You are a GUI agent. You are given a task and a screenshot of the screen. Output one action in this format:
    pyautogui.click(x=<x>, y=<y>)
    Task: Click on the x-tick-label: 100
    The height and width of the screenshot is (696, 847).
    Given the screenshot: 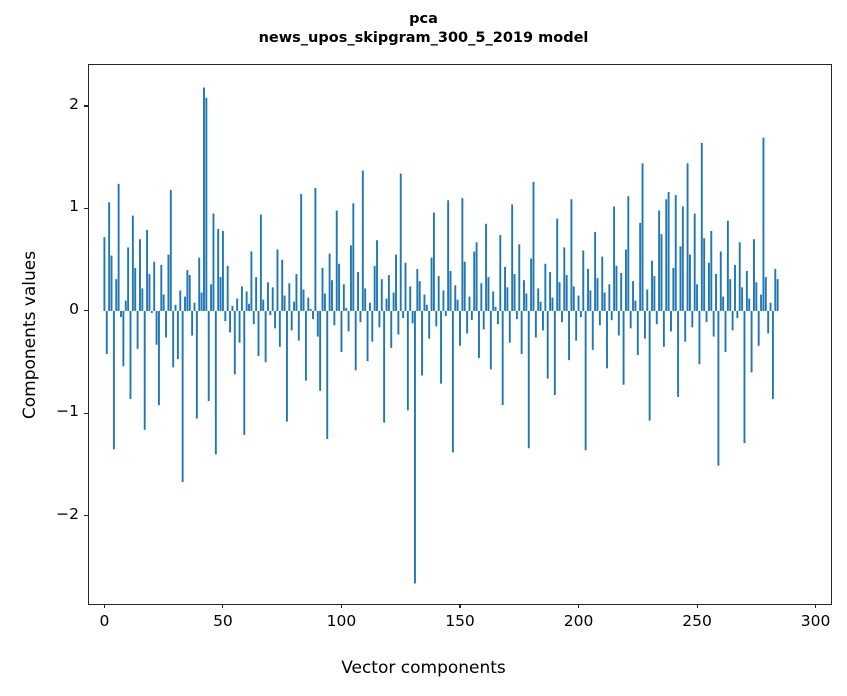 What is the action you would take?
    pyautogui.click(x=341, y=621)
    